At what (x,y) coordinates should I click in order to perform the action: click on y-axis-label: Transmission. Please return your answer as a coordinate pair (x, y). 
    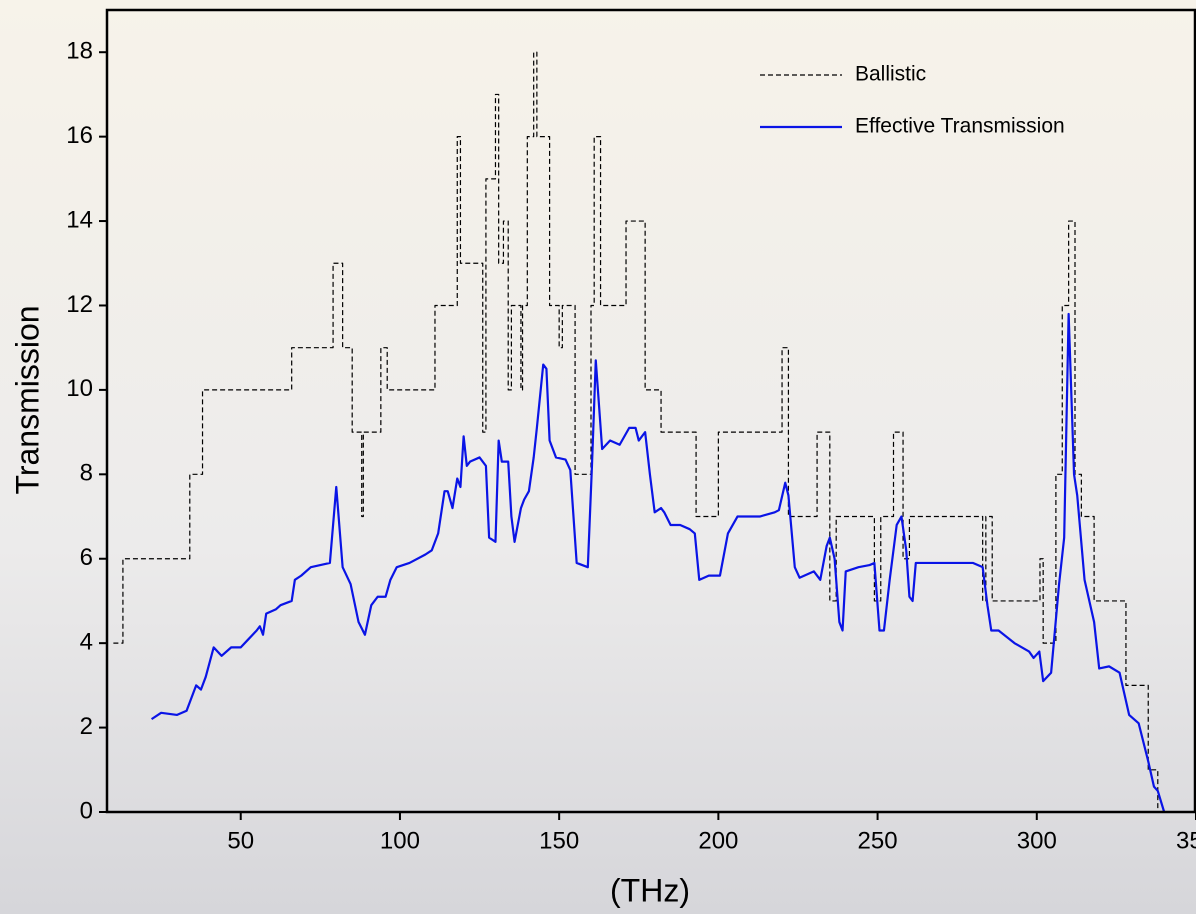
    Looking at the image, I should click on (27, 399).